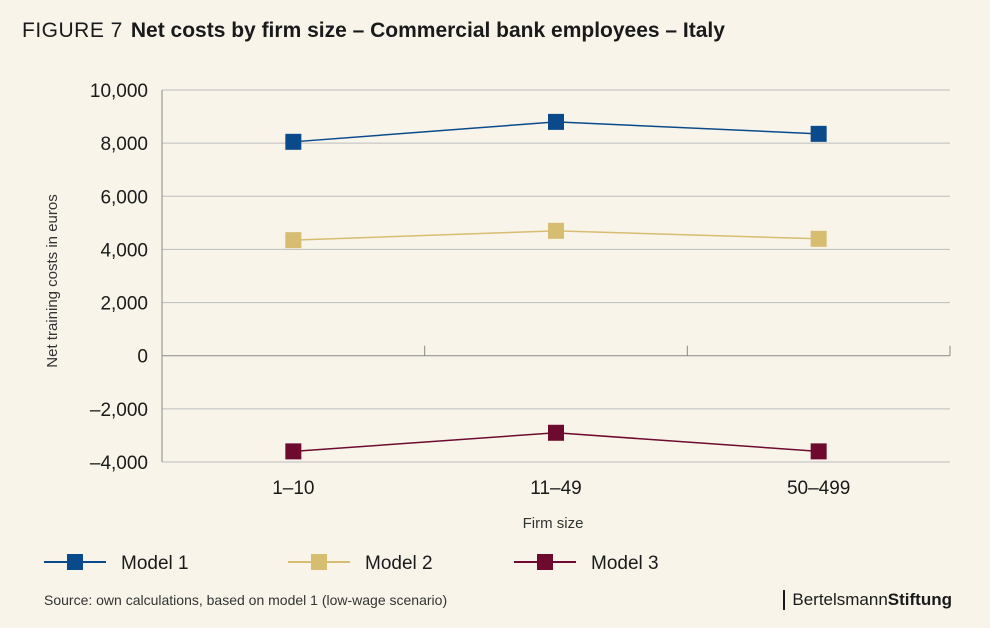 This screenshot has width=990, height=628. What do you see at coordinates (155, 563) in the screenshot?
I see `legend-label: Model 1` at bounding box center [155, 563].